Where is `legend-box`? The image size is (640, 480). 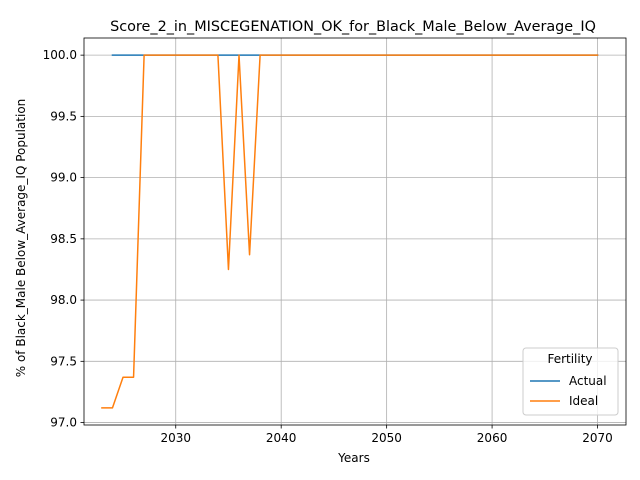 legend-box is located at coordinates (570, 381).